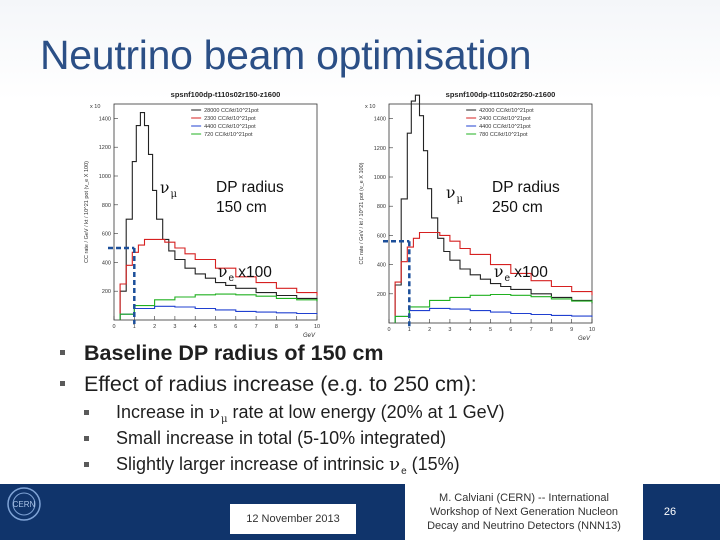  Describe the element at coordinates (226, 94) in the screenshot. I see `chart-title: spsnf100dp-t110s02r150-z1600` at that location.